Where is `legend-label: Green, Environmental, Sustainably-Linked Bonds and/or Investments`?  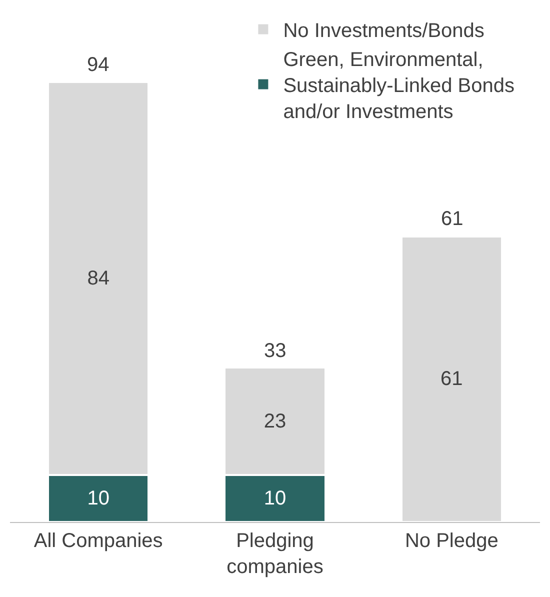 legend-label: Green, Environmental, Sustainably-Linked Bonds and/or Investments is located at coordinates (398, 86).